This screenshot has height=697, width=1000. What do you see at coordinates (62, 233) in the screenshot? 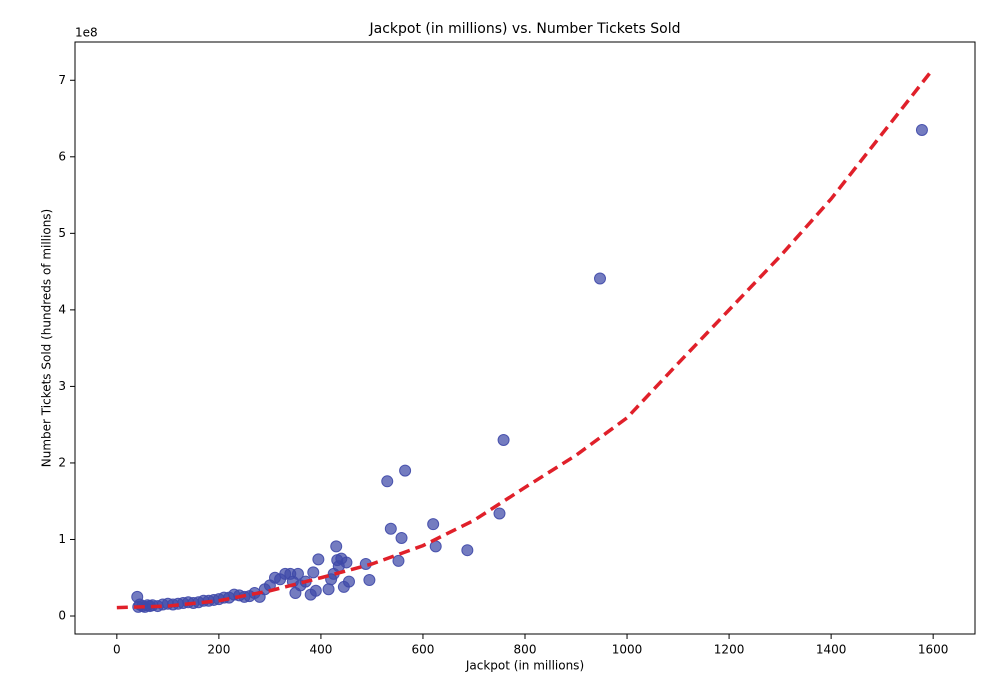
I see `y-tick-label: 5` at bounding box center [62, 233].